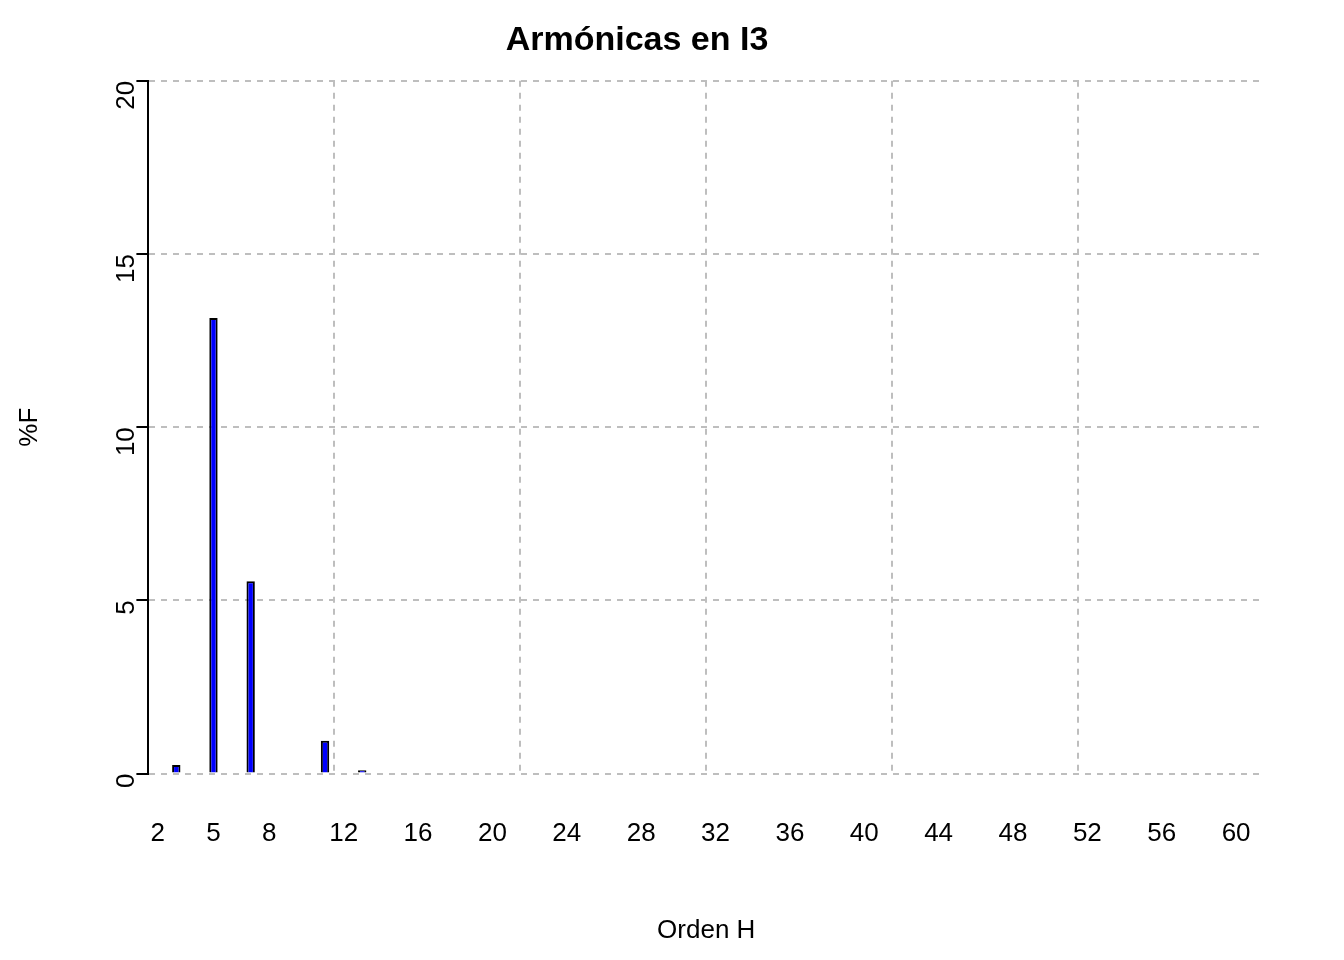 This screenshot has height=960, width=1344. What do you see at coordinates (344, 832) in the screenshot?
I see `x-tick-label: 12` at bounding box center [344, 832].